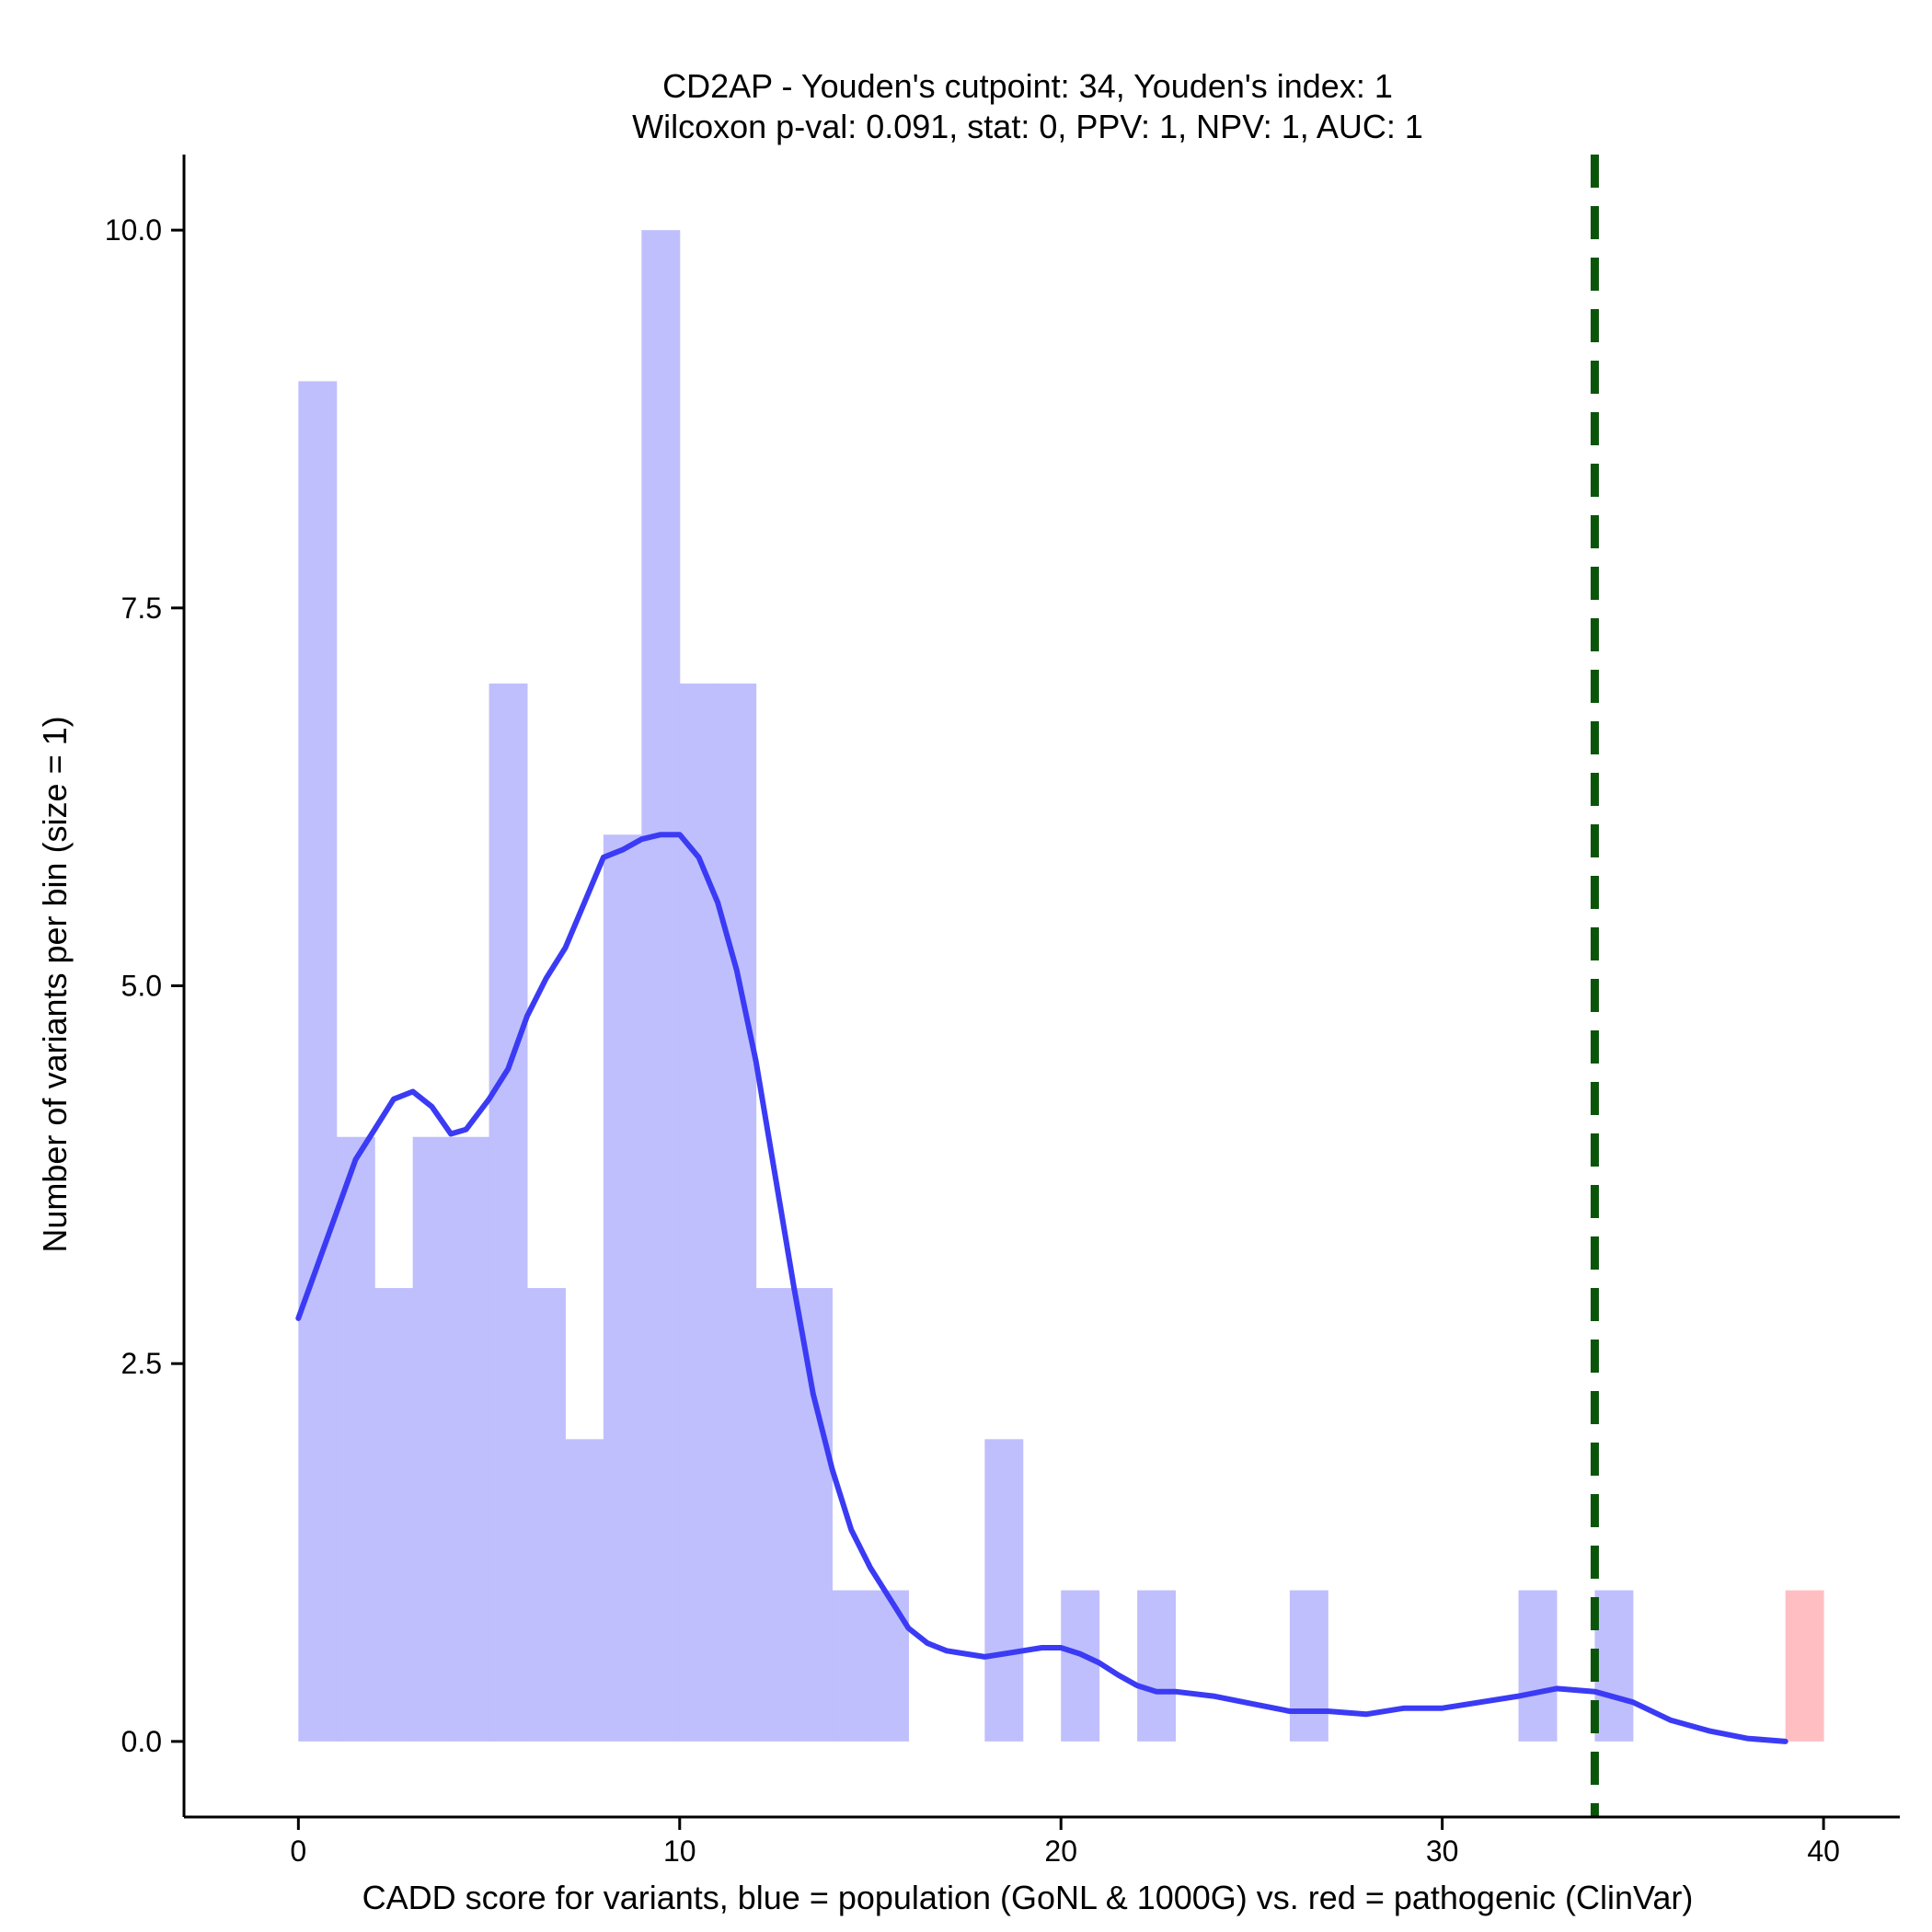 Image resolution: width=1932 pixels, height=1932 pixels. I want to click on y-tick-label-2.5: 2.5, so click(141, 1363).